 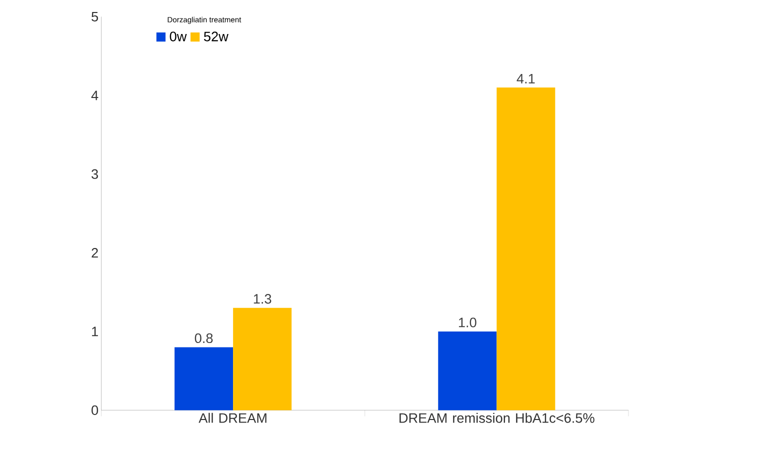 What do you see at coordinates (216, 37) in the screenshot?
I see `legend-label: 52w` at bounding box center [216, 37].